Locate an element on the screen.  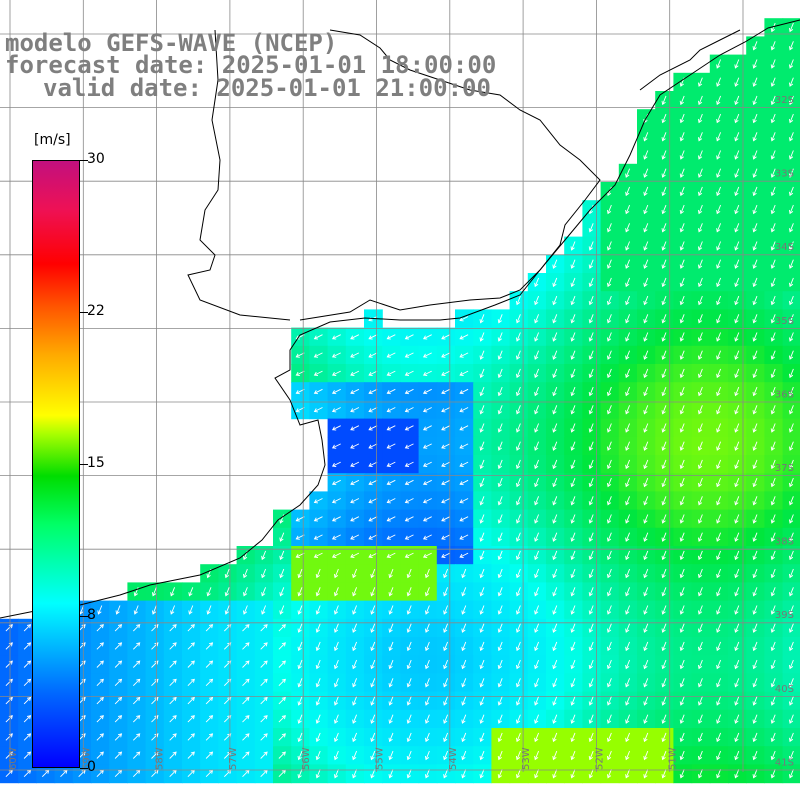
lat-label: 41S is located at coordinates (784, 762).